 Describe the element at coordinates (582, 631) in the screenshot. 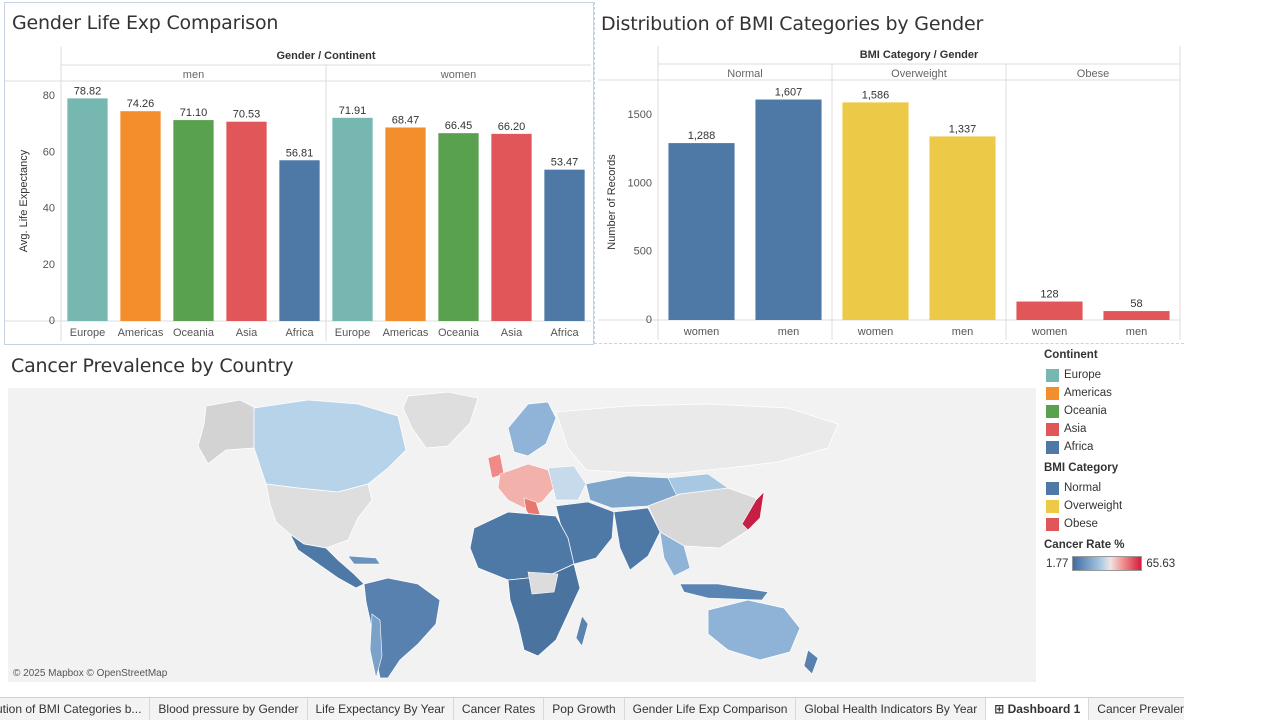

I see `map-region-madagascar` at that location.